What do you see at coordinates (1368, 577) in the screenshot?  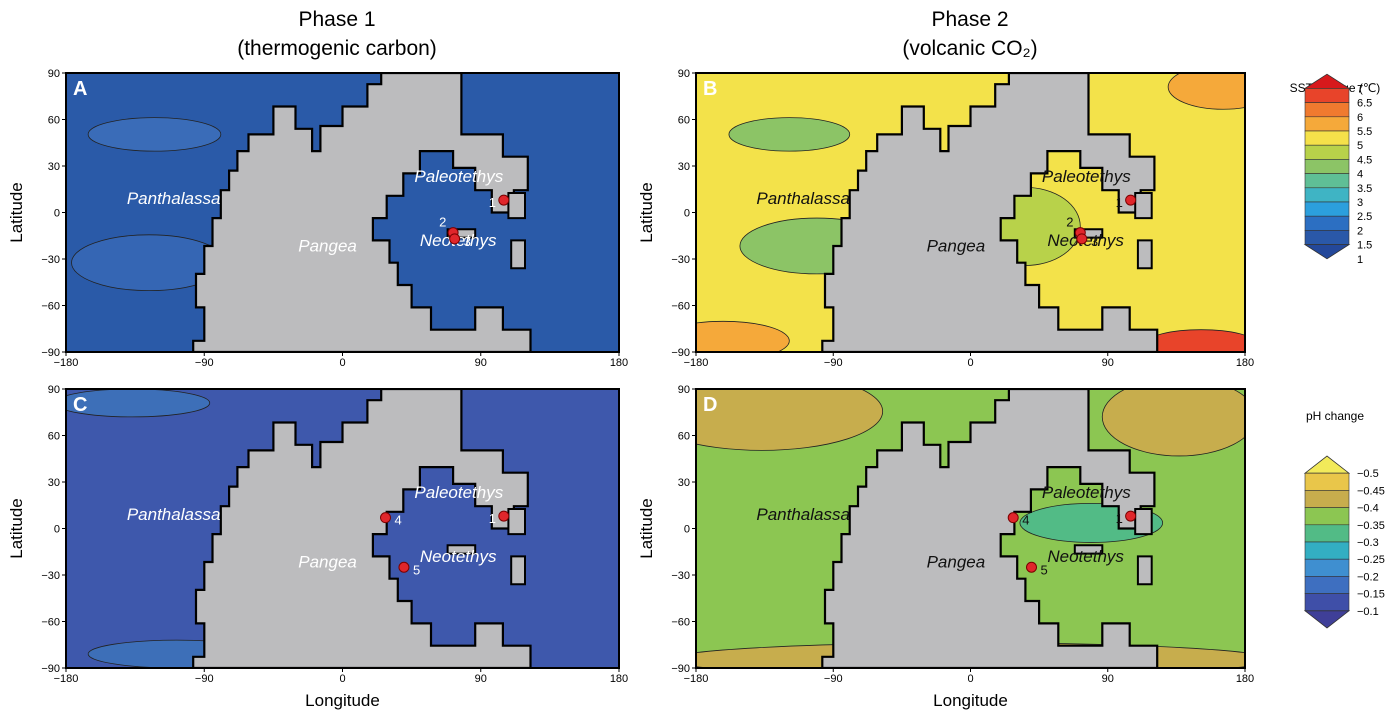 I see `legend-label: −0.2` at bounding box center [1368, 577].